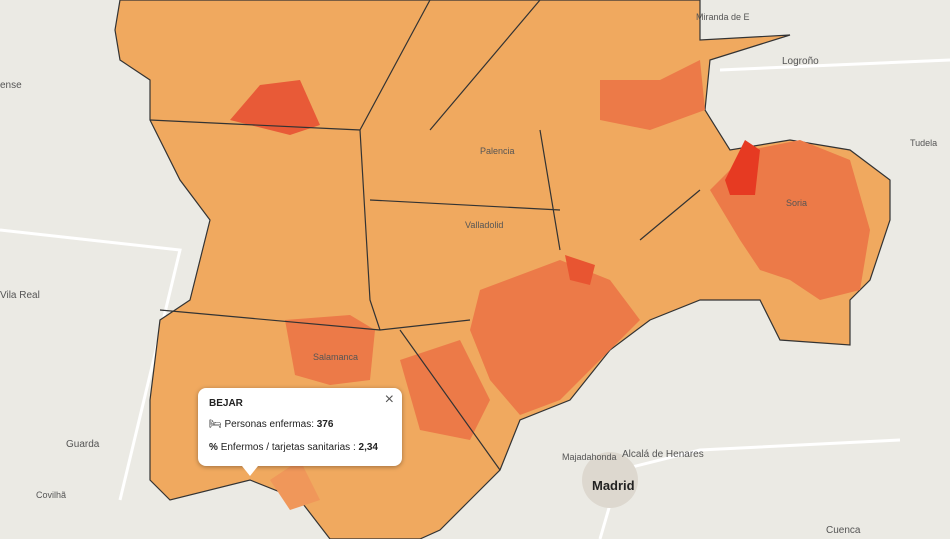  I want to click on region-mid, so click(295, 485).